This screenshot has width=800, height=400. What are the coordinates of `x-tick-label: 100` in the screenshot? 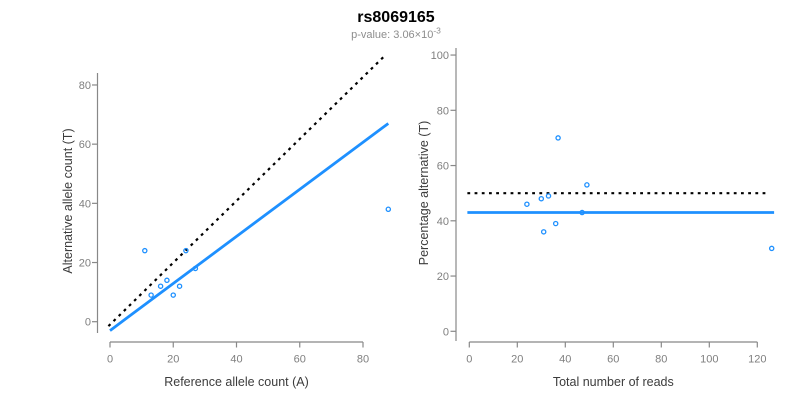 It's located at (709, 360).